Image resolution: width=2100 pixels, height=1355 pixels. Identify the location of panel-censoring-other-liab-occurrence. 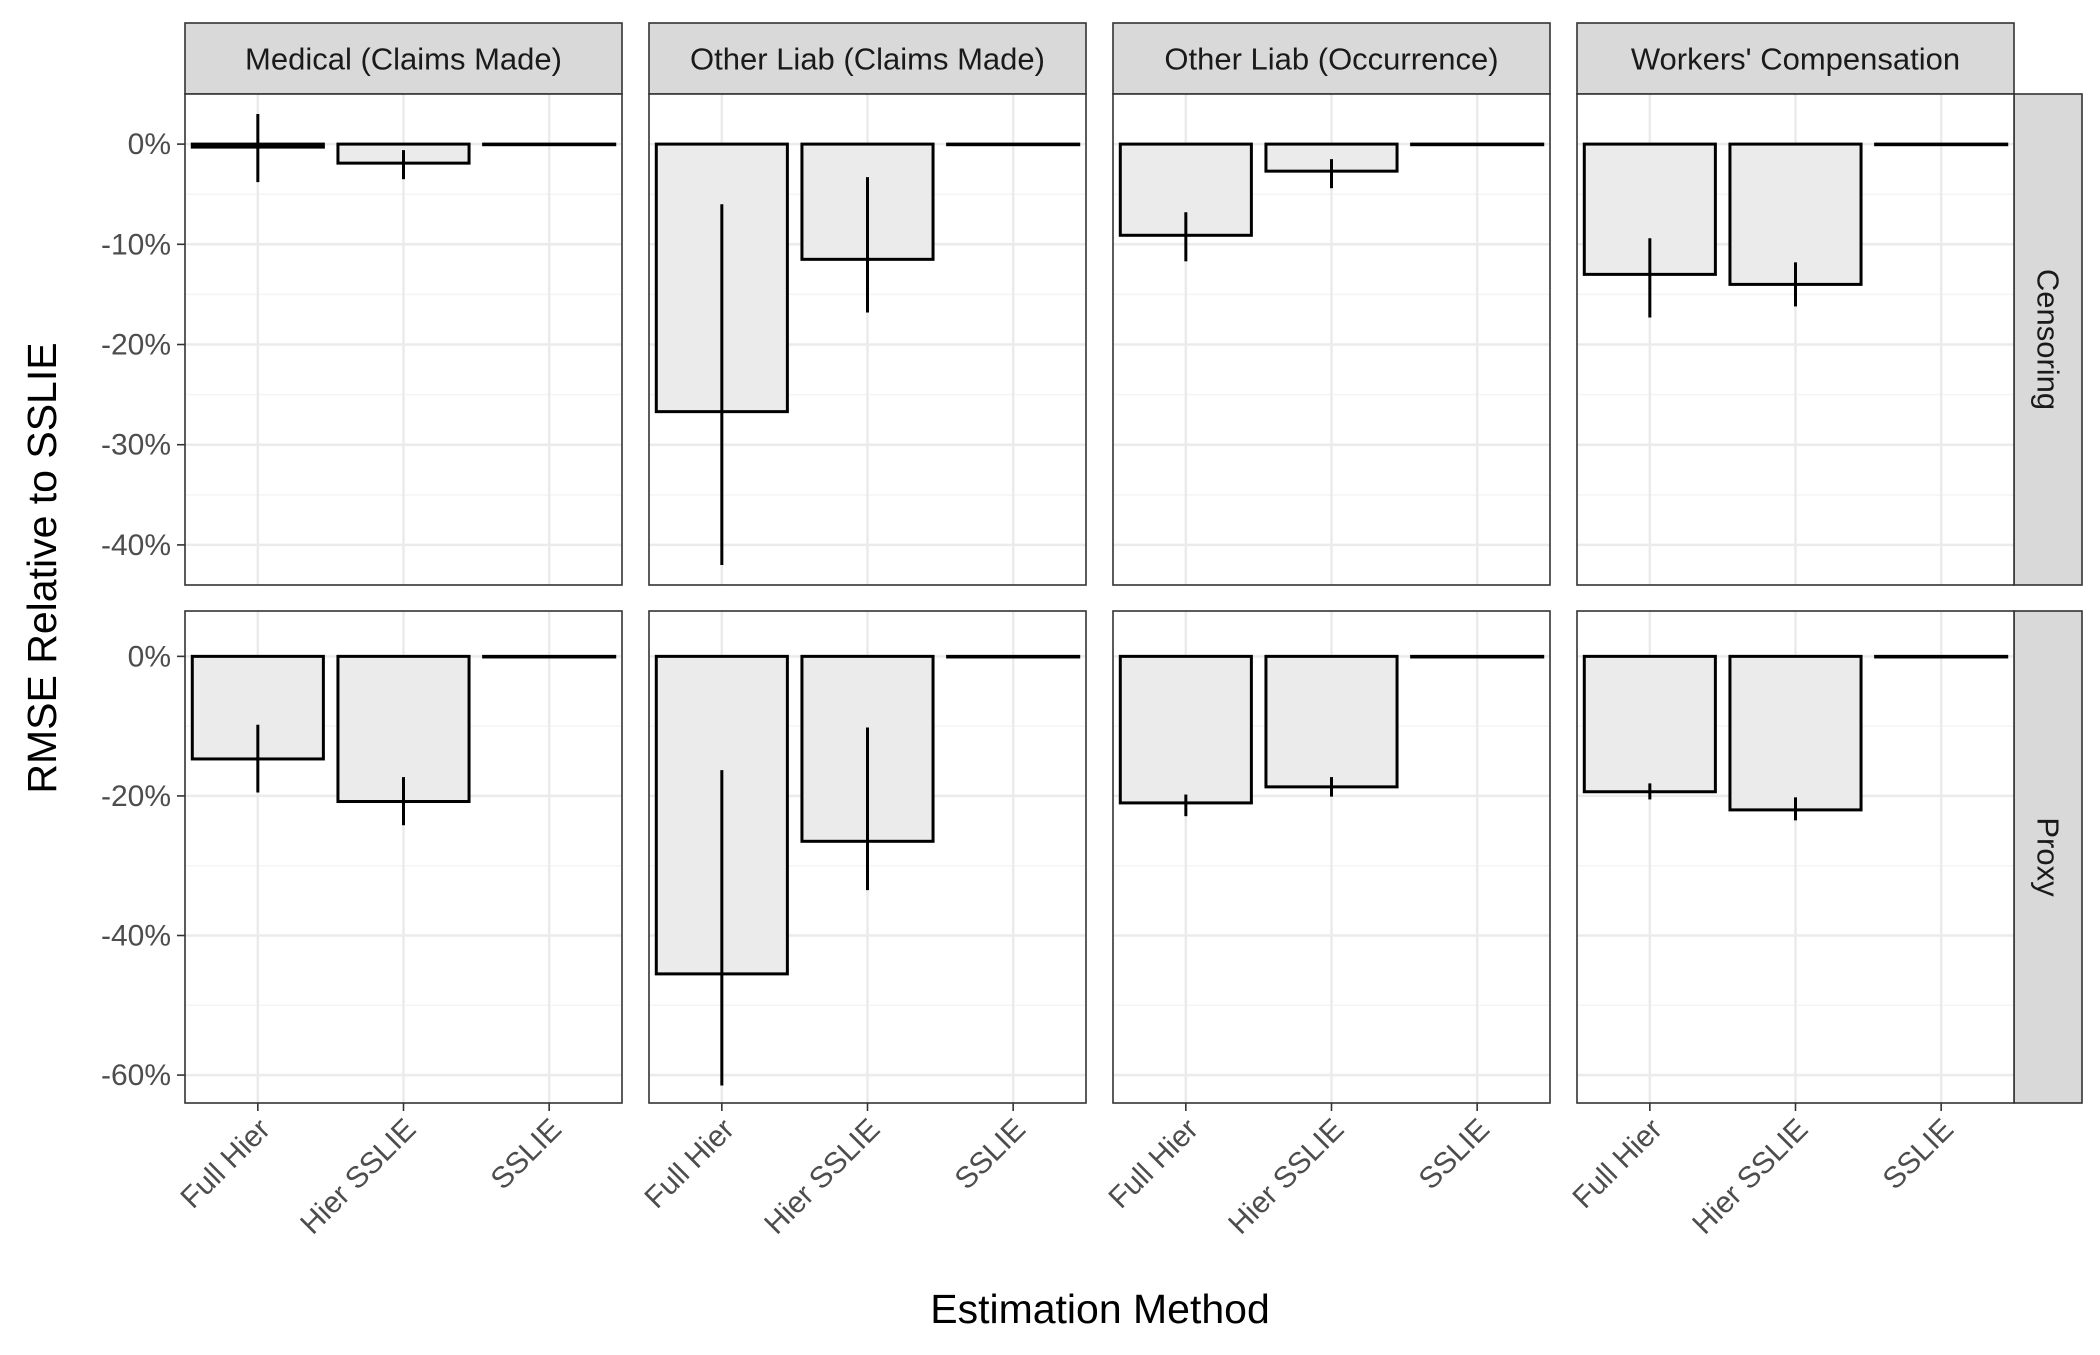
(1331, 339).